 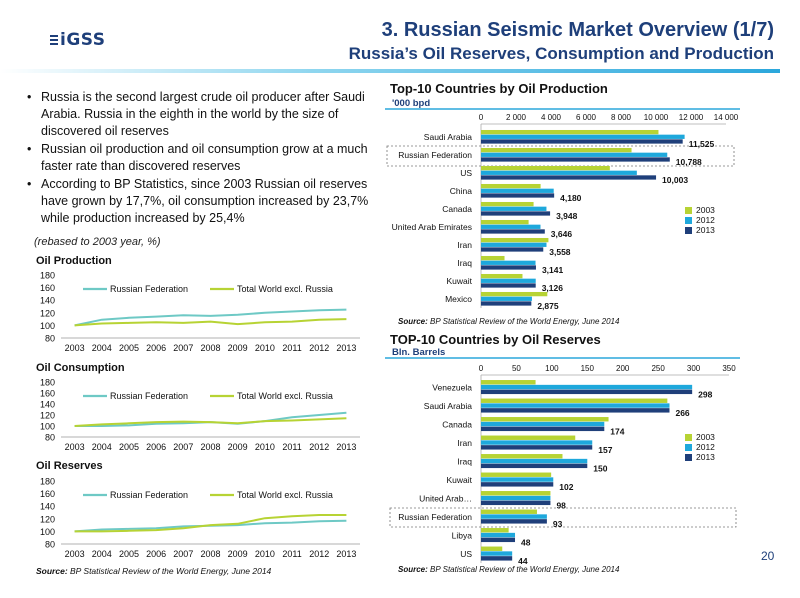 I want to click on y-tick-label: 80, so click(x=50, y=438).